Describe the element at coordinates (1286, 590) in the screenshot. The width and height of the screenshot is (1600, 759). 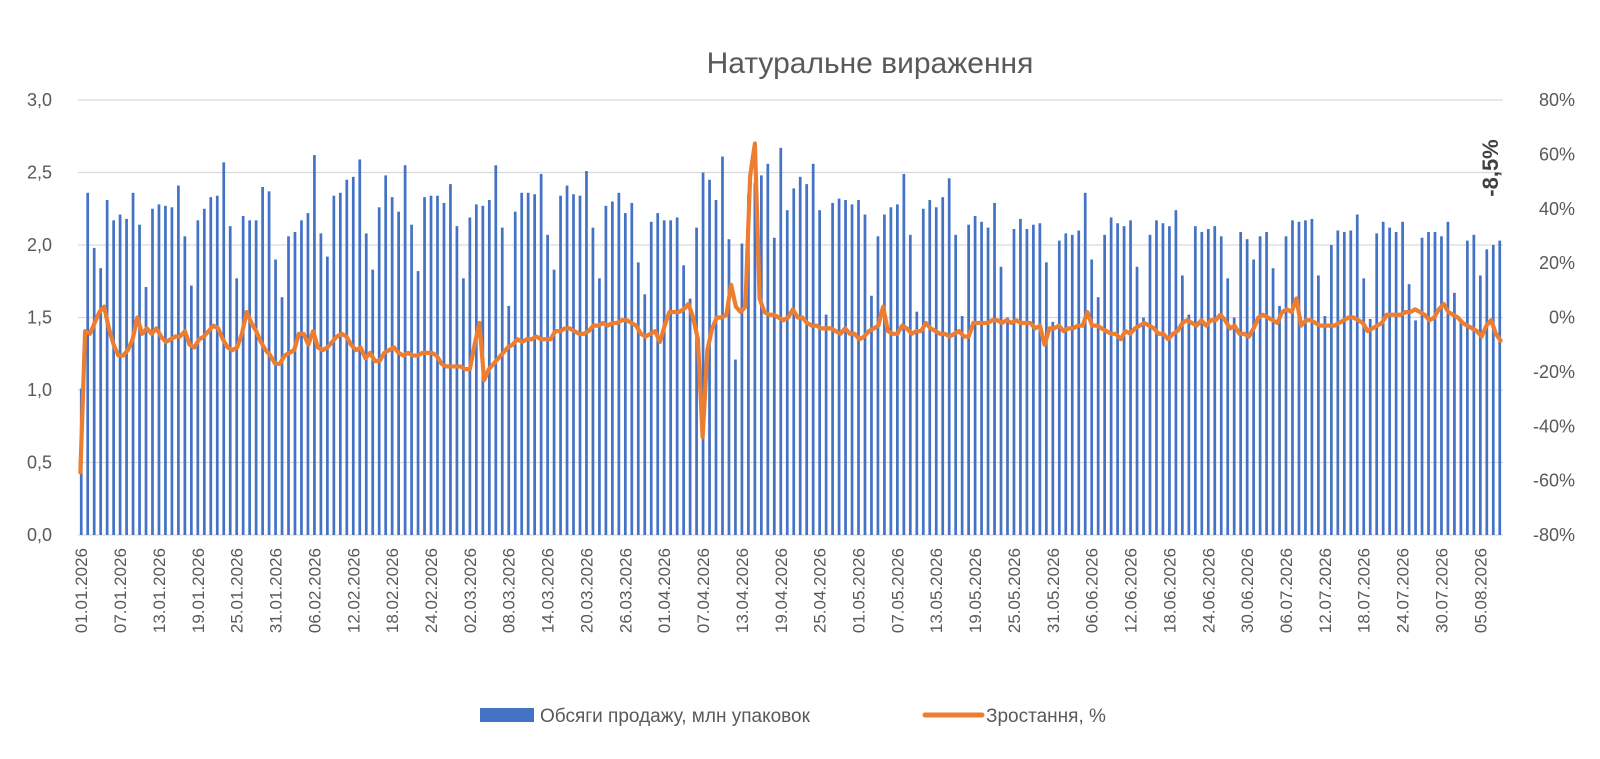
I see `x-tick-label: 06.07.2026` at that location.